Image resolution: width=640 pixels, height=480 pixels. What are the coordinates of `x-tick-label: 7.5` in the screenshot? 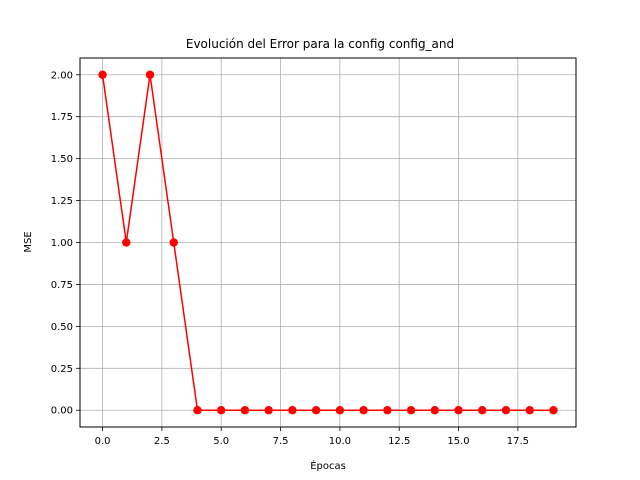 It's located at (281, 441).